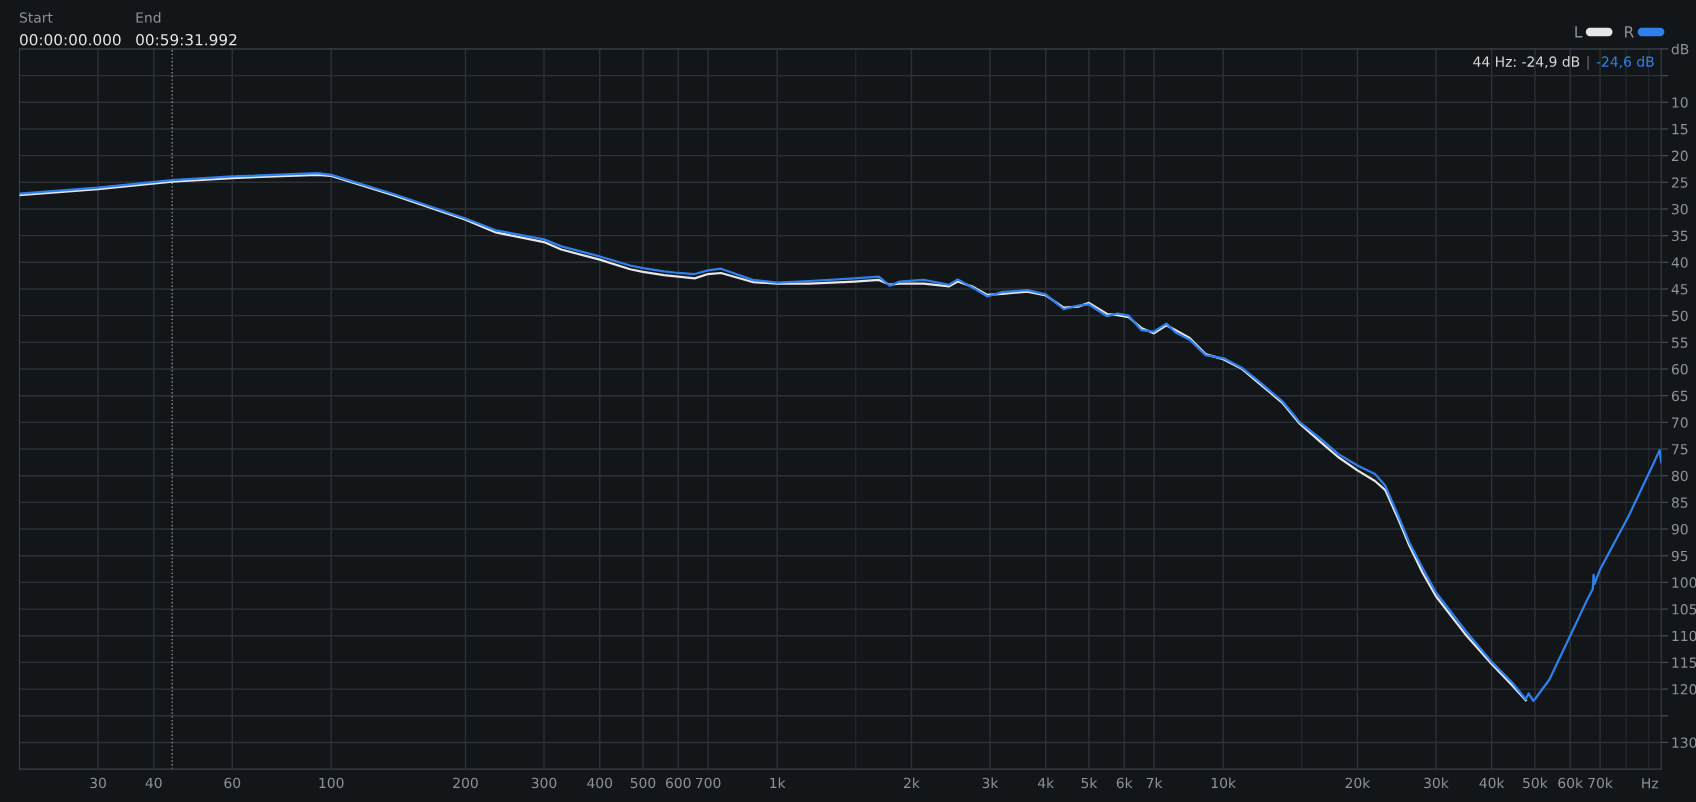  I want to click on x-tick-label: 40, so click(153, 783).